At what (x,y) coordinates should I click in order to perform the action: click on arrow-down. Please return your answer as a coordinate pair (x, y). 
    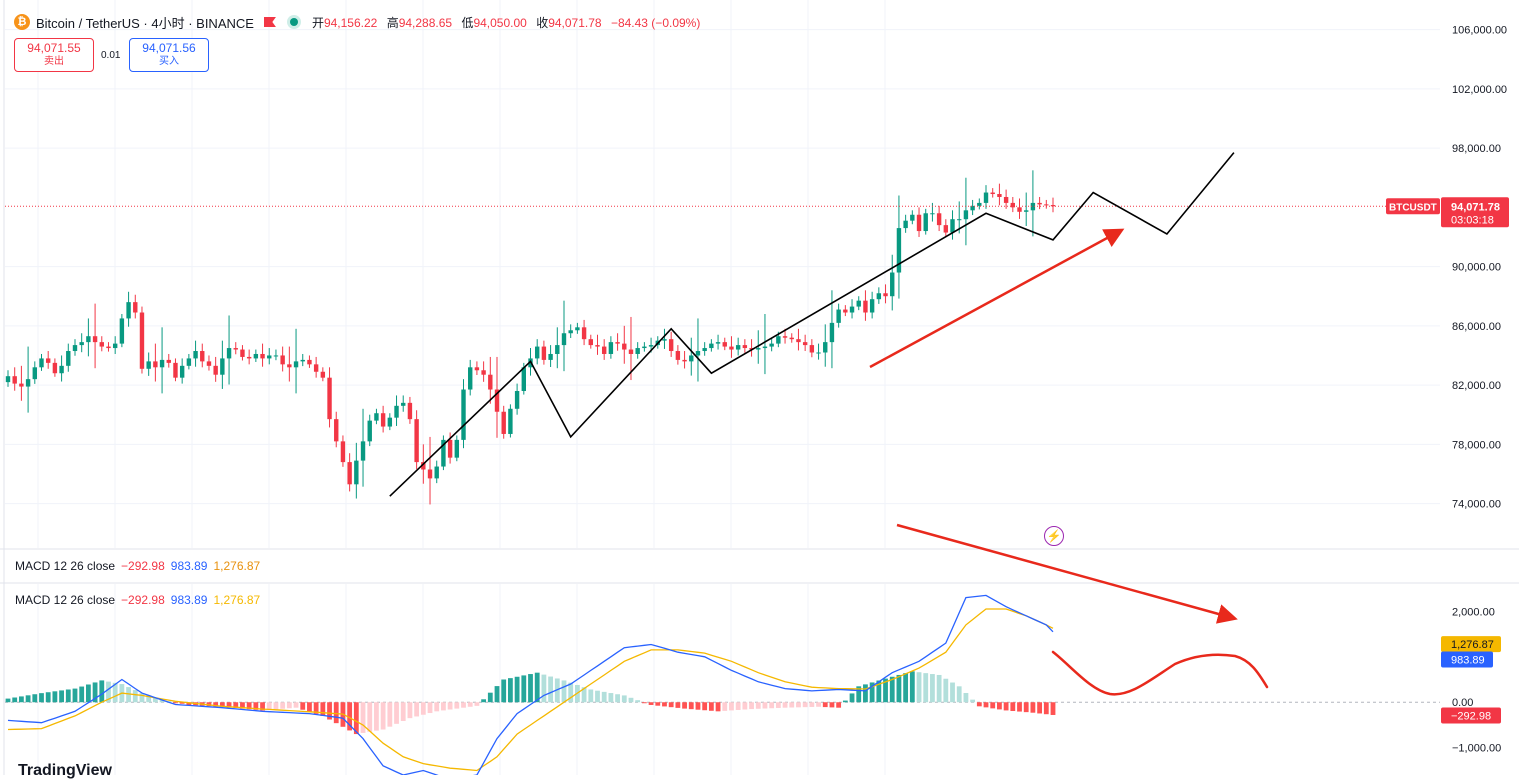
    Looking at the image, I should click on (1067, 573).